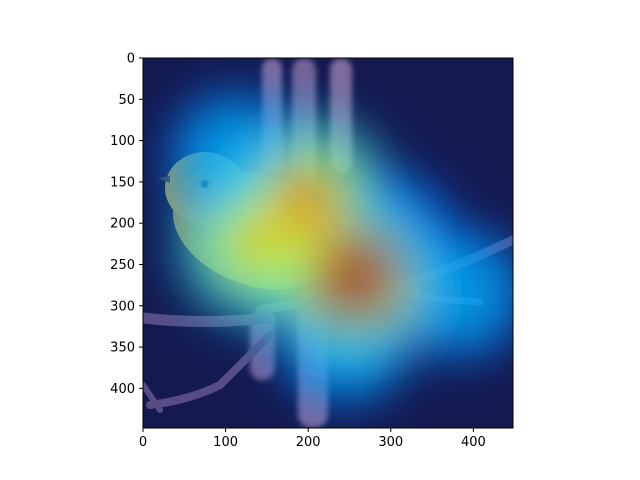 The width and height of the screenshot is (640, 480). What do you see at coordinates (122, 141) in the screenshot?
I see `y-tick-label: 100` at bounding box center [122, 141].